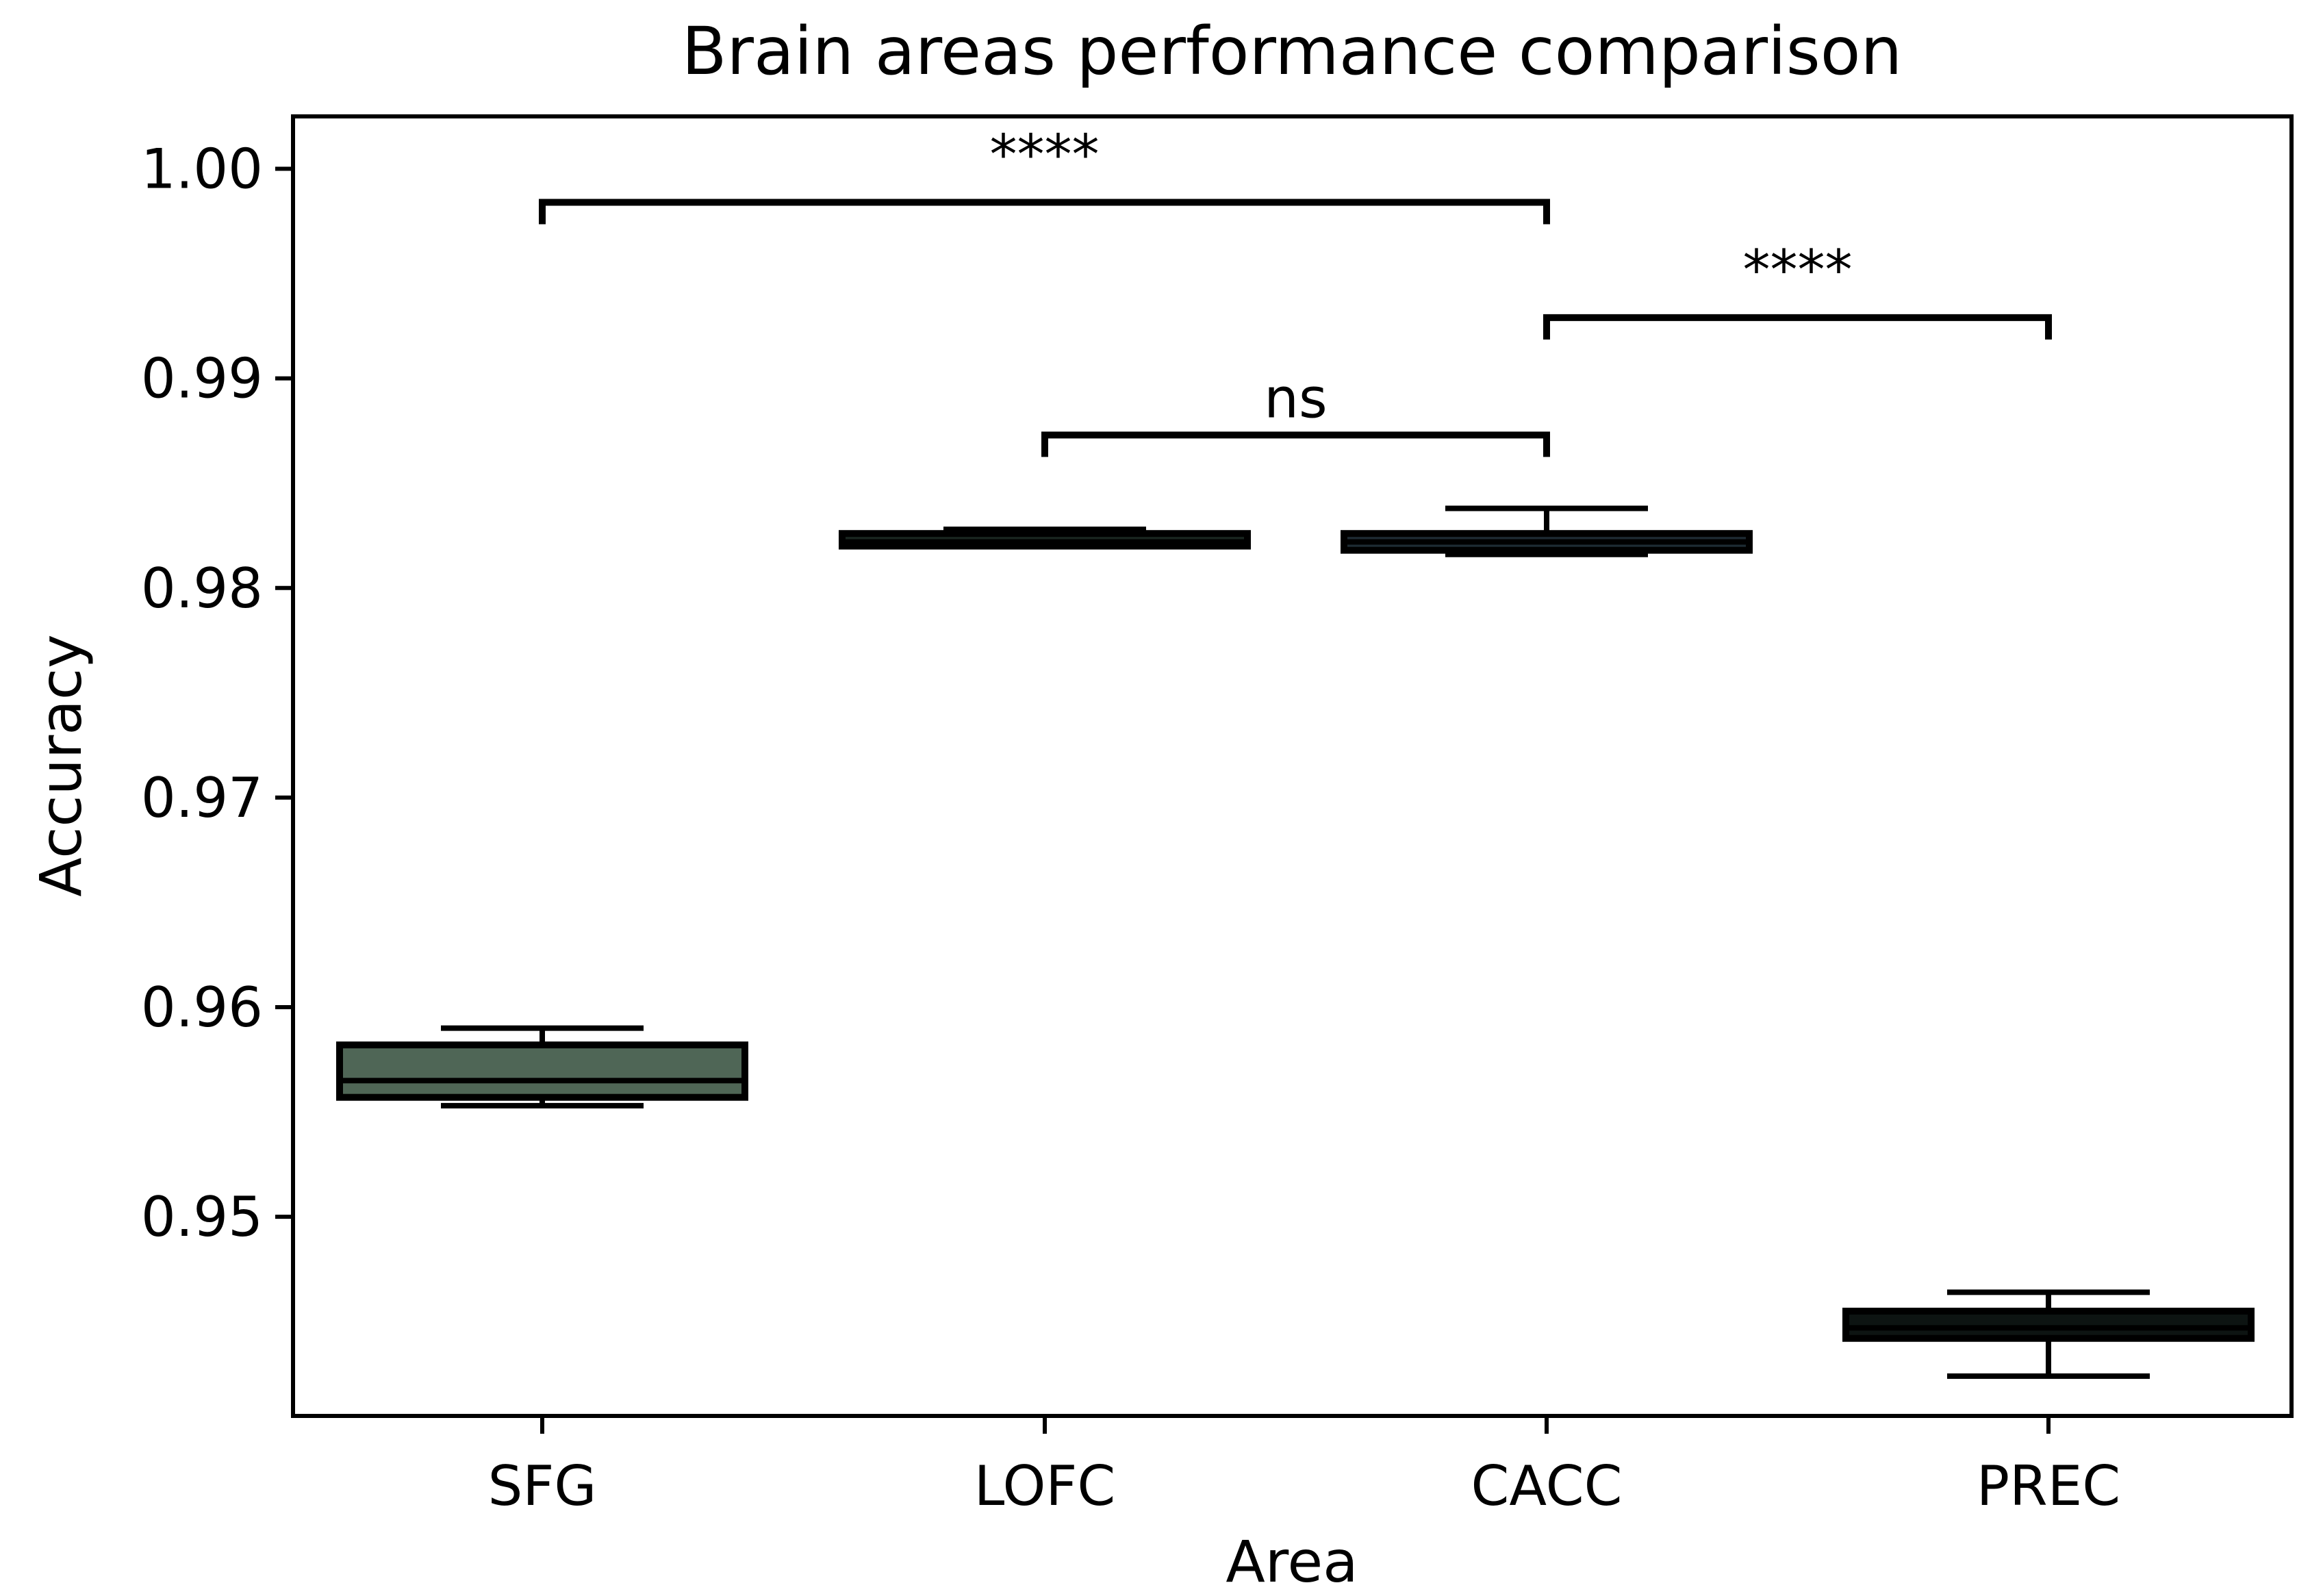  I want to click on x-tick-label: PREC, so click(2048, 1486).